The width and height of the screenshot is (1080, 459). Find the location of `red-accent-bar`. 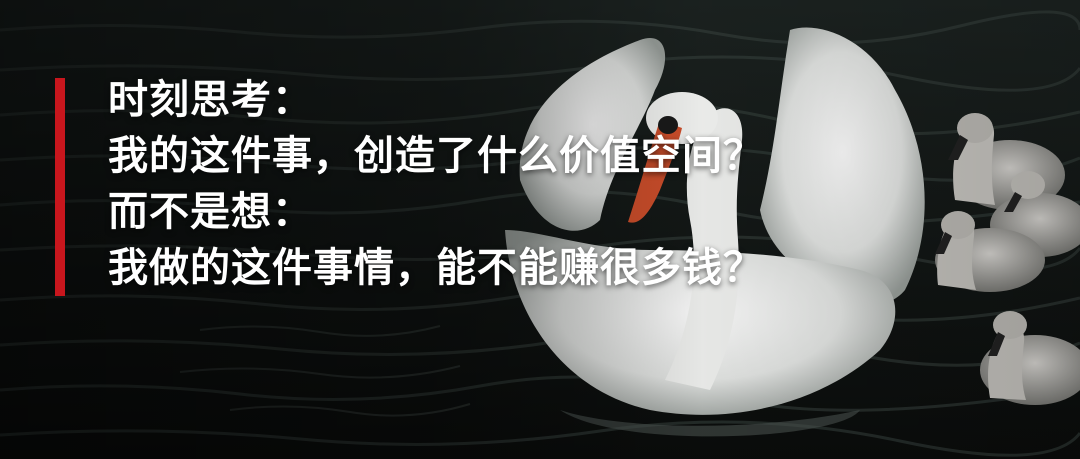

red-accent-bar is located at coordinates (60, 187).